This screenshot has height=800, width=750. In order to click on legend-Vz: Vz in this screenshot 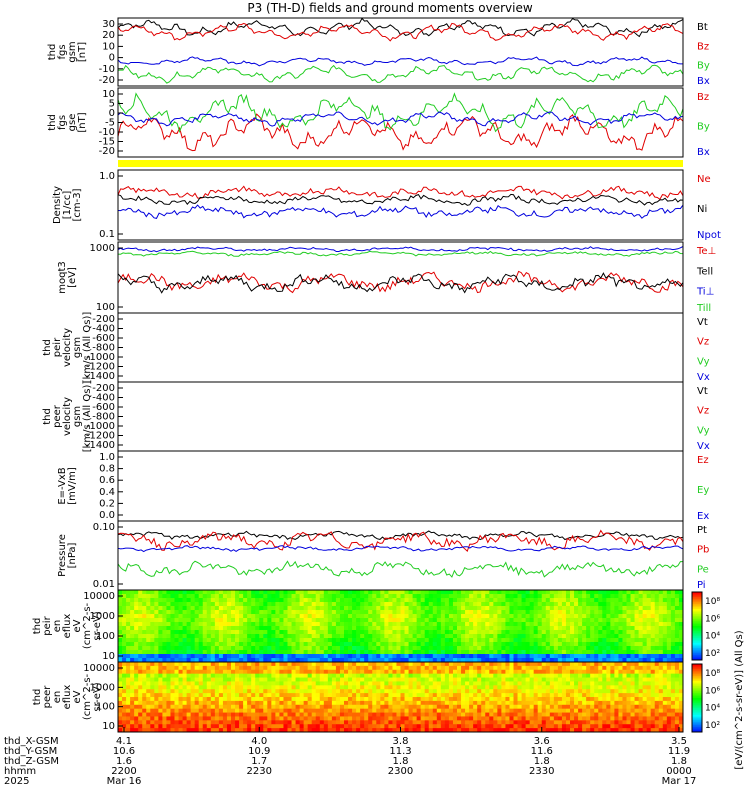, I will do `click(703, 342)`.